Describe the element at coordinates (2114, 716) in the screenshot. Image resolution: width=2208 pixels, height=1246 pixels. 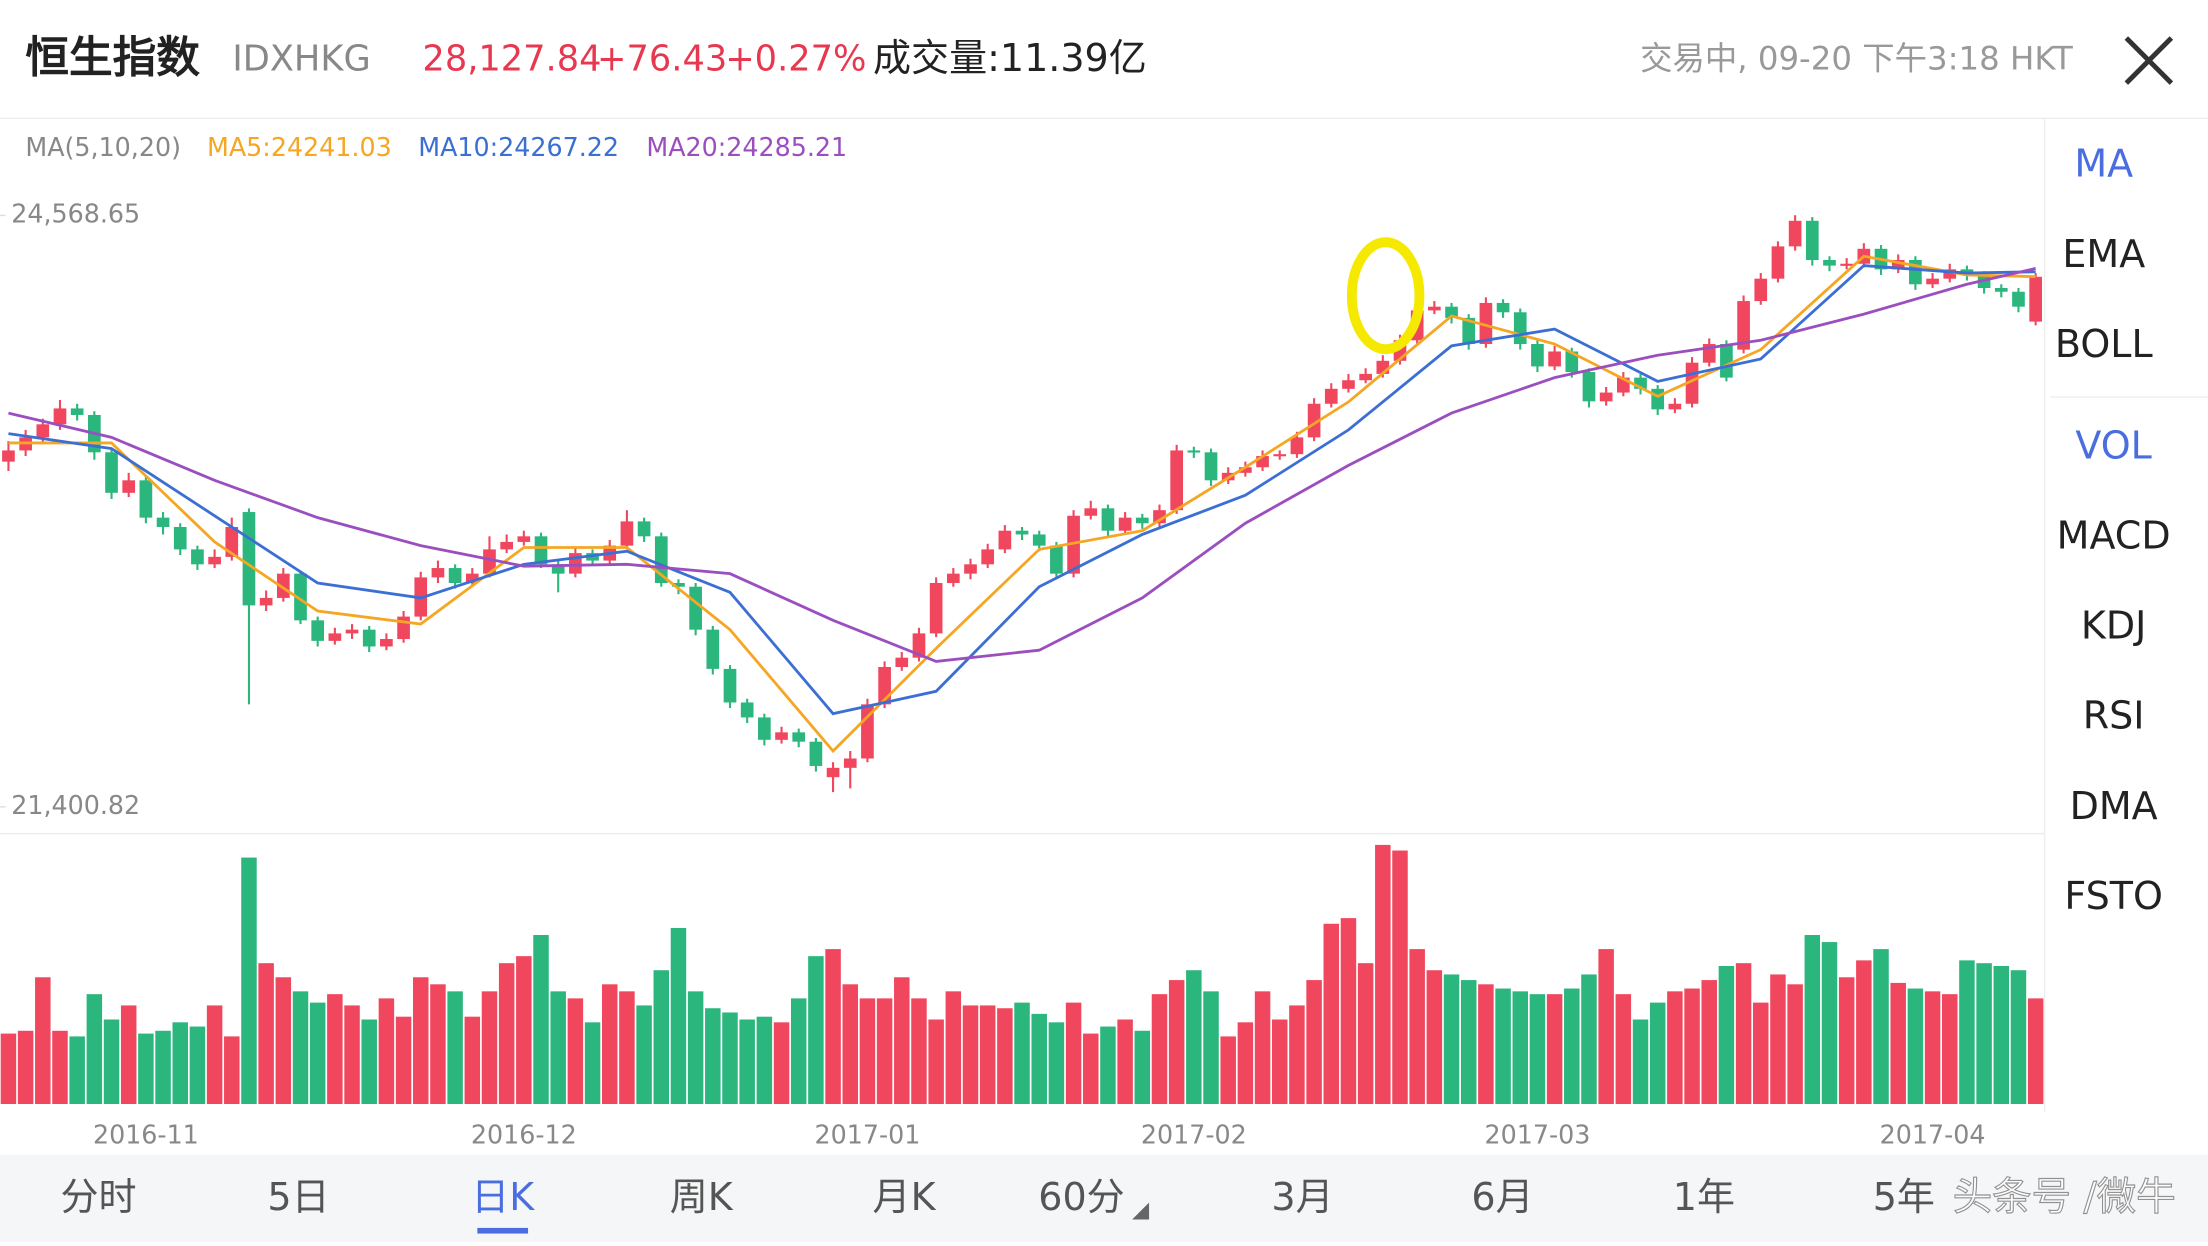
I see `indicator-option: RSI` at that location.